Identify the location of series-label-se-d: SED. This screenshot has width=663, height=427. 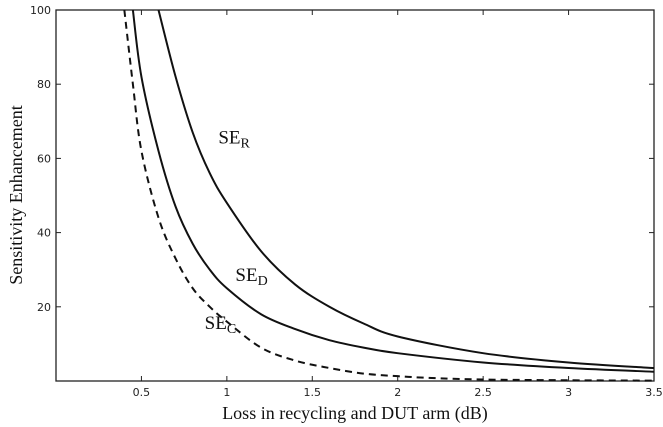
(251, 277).